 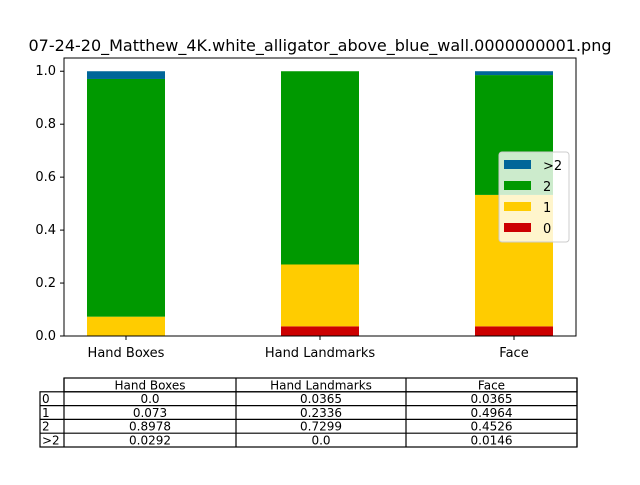 I want to click on table-cell-2-1: 0.7299, so click(x=321, y=427).